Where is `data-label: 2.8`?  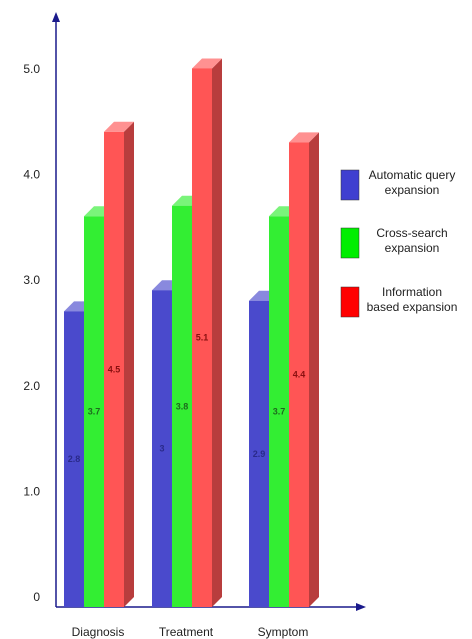
data-label: 2.8 is located at coordinates (74, 459).